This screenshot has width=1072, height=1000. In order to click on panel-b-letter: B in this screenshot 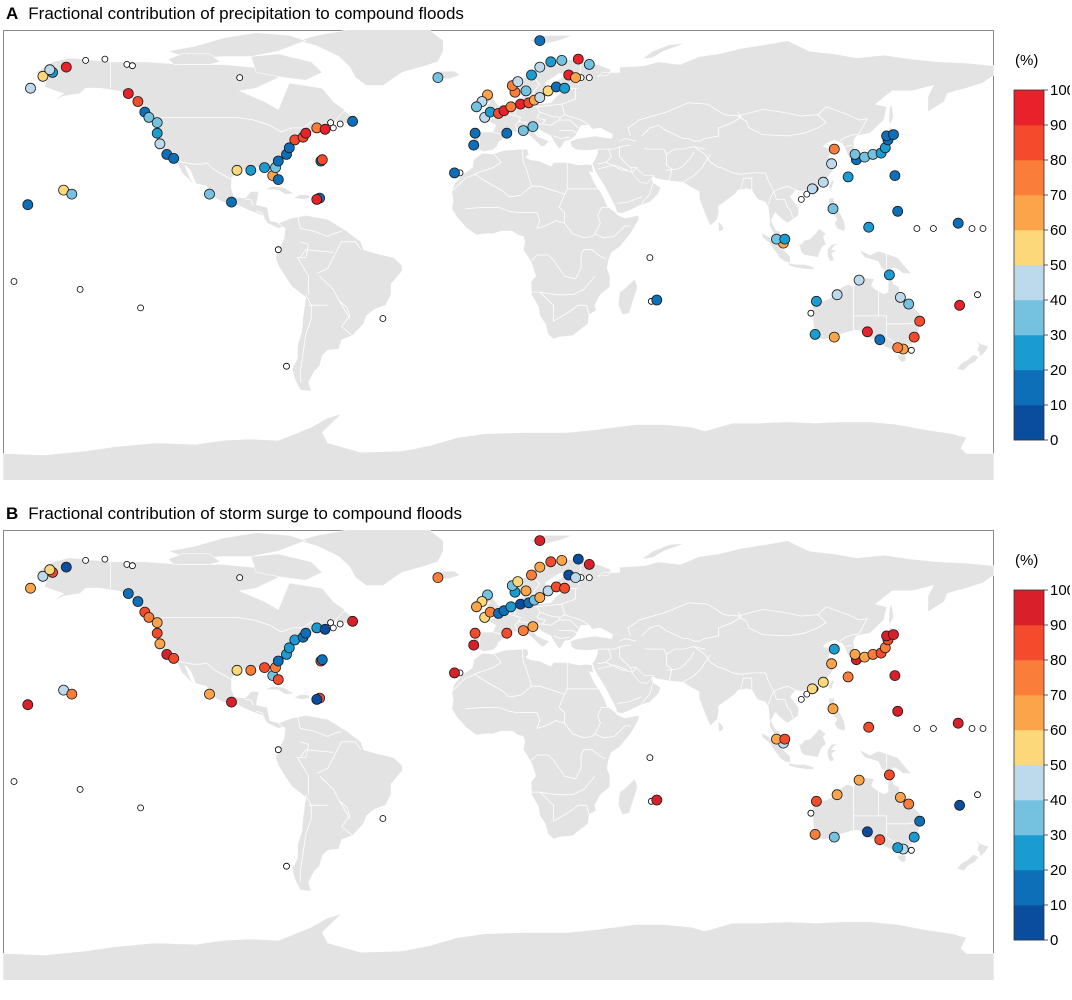, I will do `click(12, 513)`.